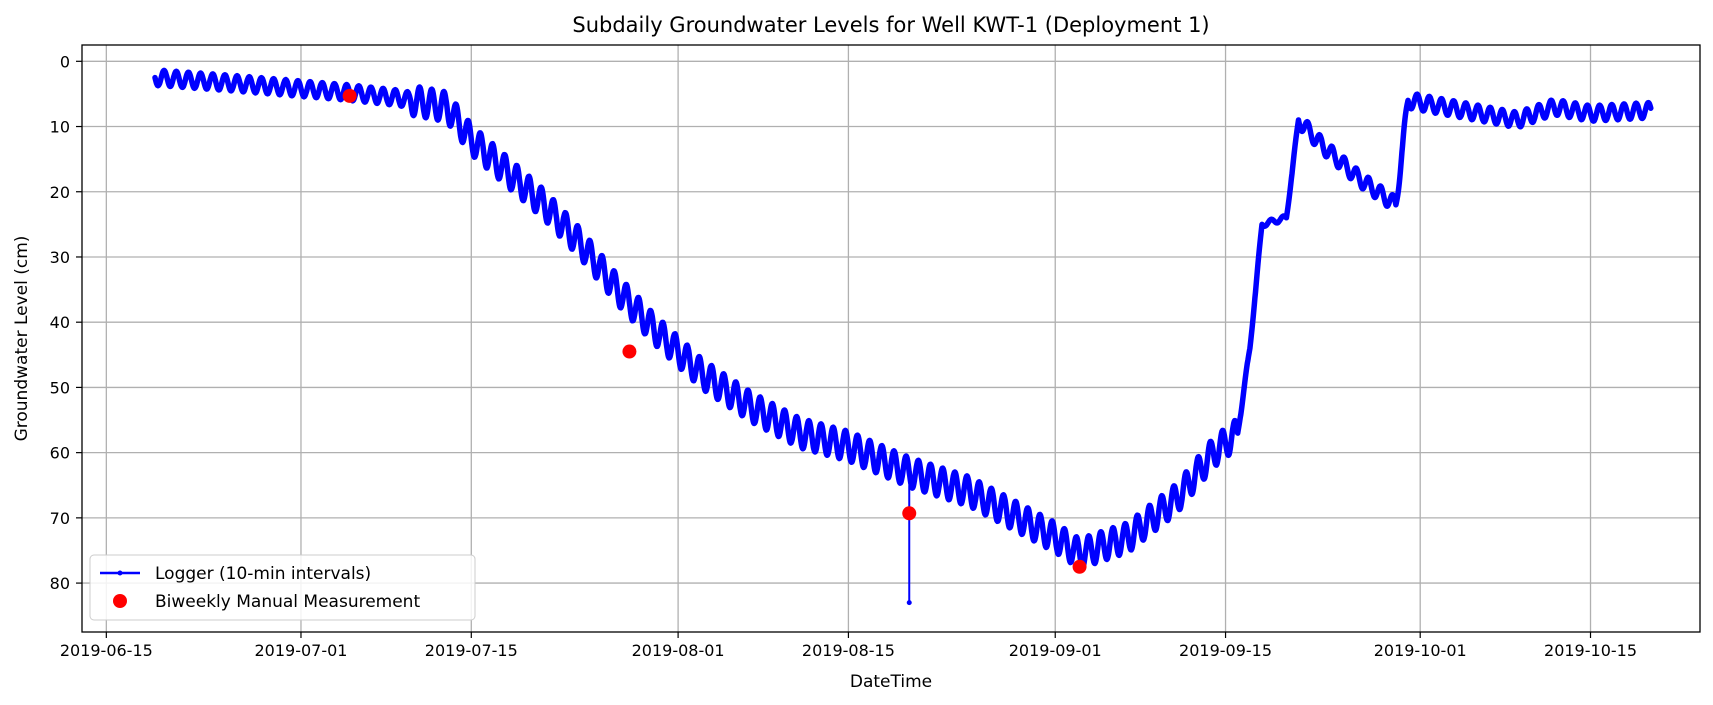 The image size is (1713, 705). What do you see at coordinates (1590, 650) in the screenshot?
I see `x-tick-label: 2019-10-15` at bounding box center [1590, 650].